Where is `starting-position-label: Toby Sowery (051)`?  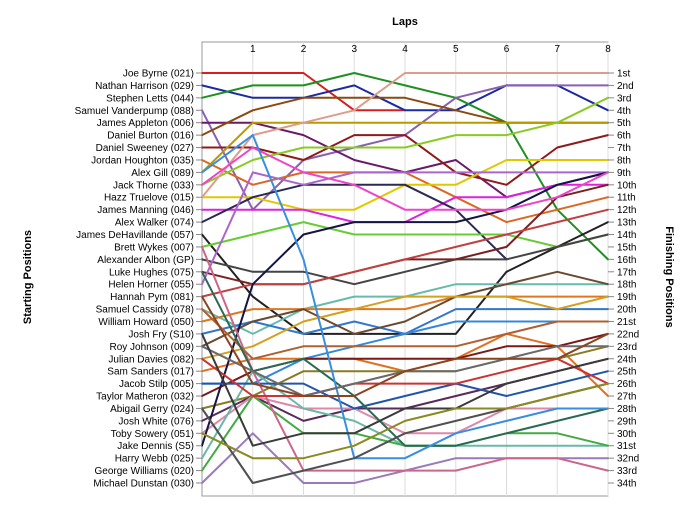
starting-position-label: Toby Sowery (051) is located at coordinates (152, 434).